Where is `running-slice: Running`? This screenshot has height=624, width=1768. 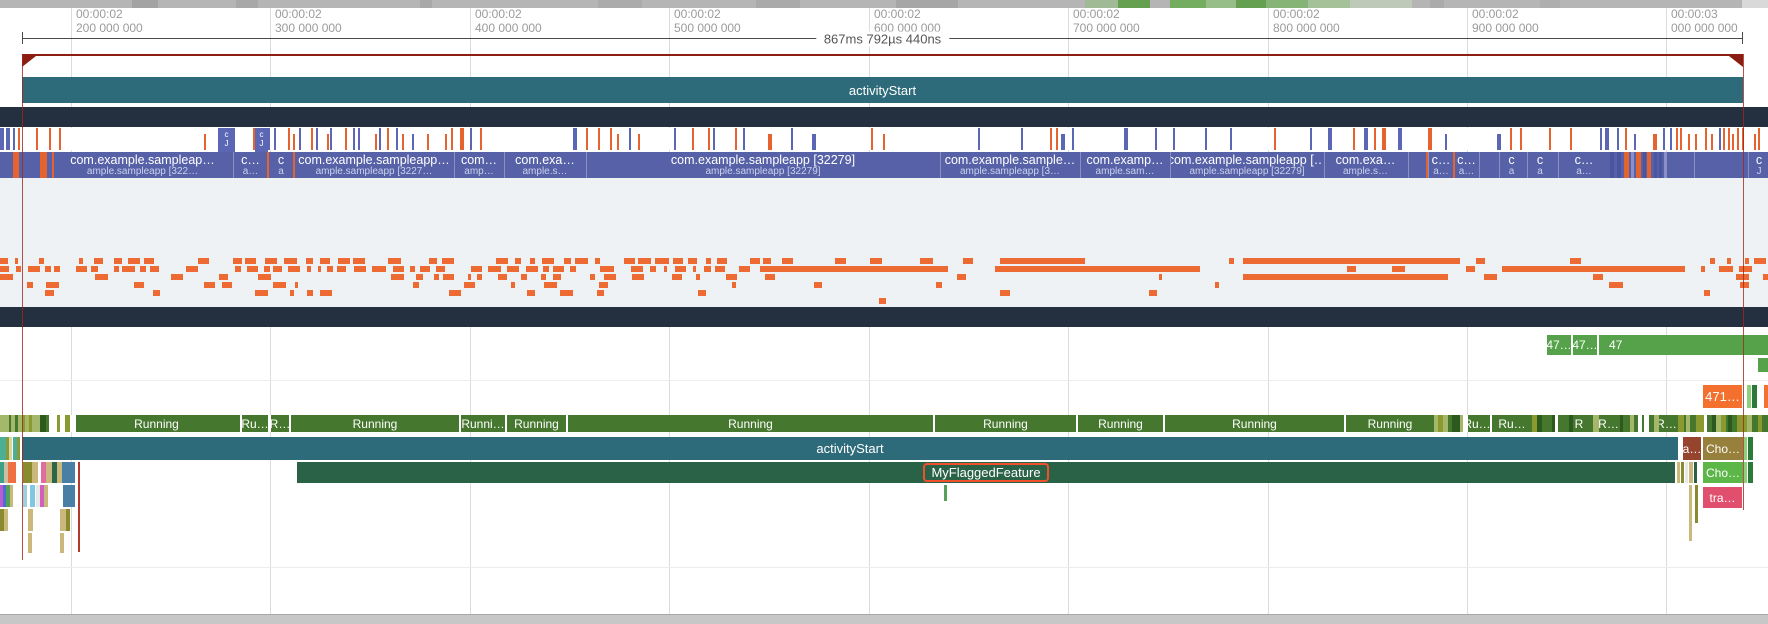 running-slice: Running is located at coordinates (1005, 423).